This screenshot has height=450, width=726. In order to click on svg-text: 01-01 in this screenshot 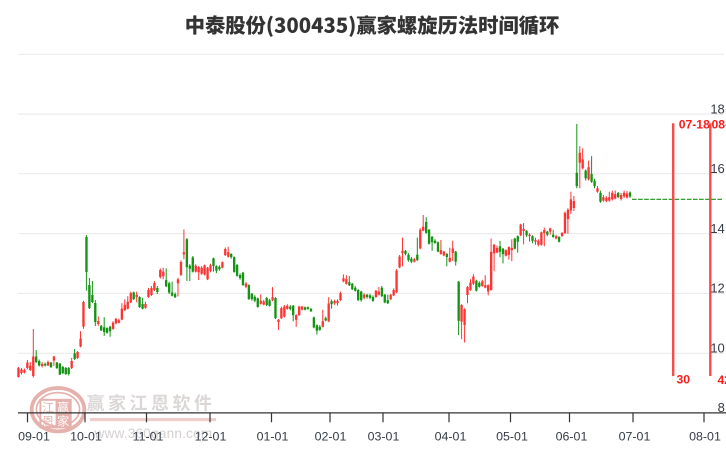, I will do `click(273, 436)`.